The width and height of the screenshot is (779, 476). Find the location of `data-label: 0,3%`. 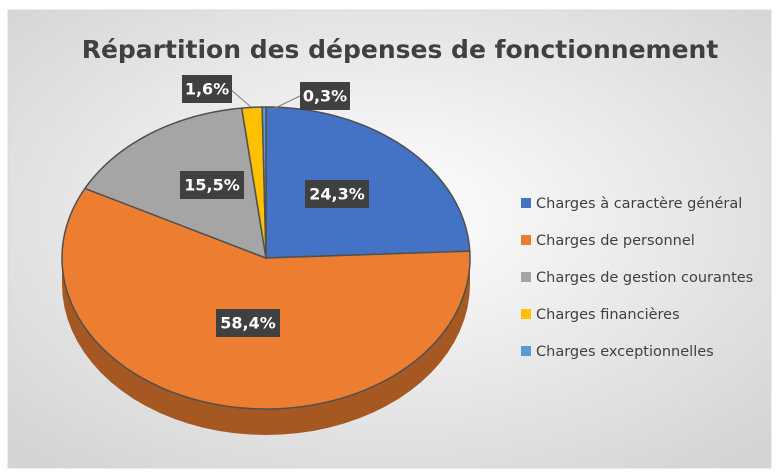

data-label: 0,3% is located at coordinates (325, 96).